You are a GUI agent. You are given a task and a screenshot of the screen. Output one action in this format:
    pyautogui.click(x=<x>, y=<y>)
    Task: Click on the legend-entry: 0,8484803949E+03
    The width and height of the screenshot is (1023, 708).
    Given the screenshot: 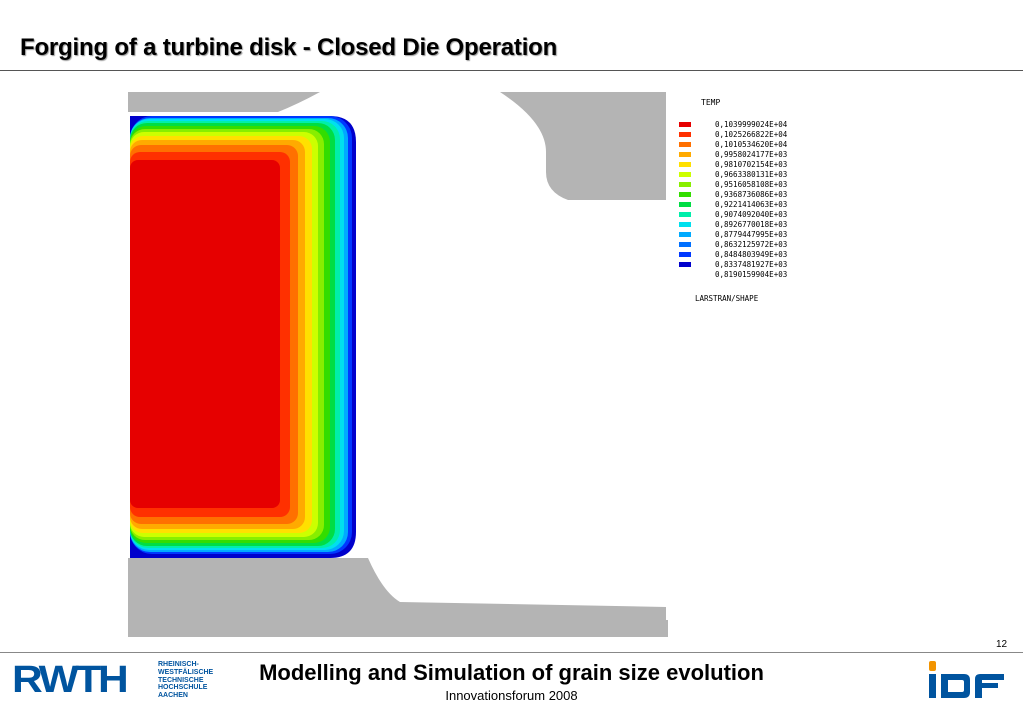 What is the action you would take?
    pyautogui.click(x=747, y=255)
    